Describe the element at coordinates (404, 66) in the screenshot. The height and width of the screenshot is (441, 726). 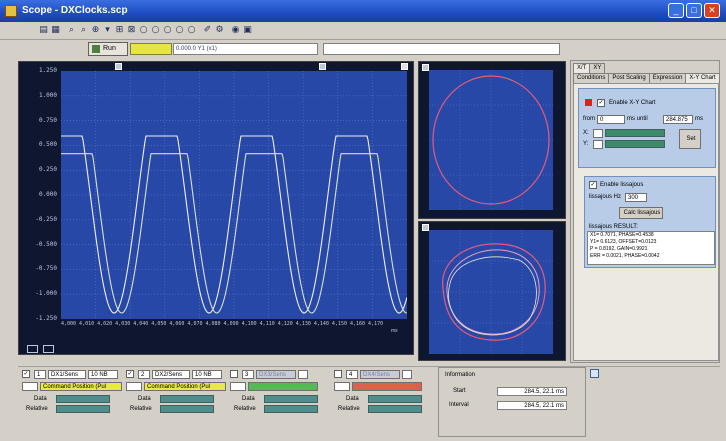
I see `scope-settings-icon` at that location.